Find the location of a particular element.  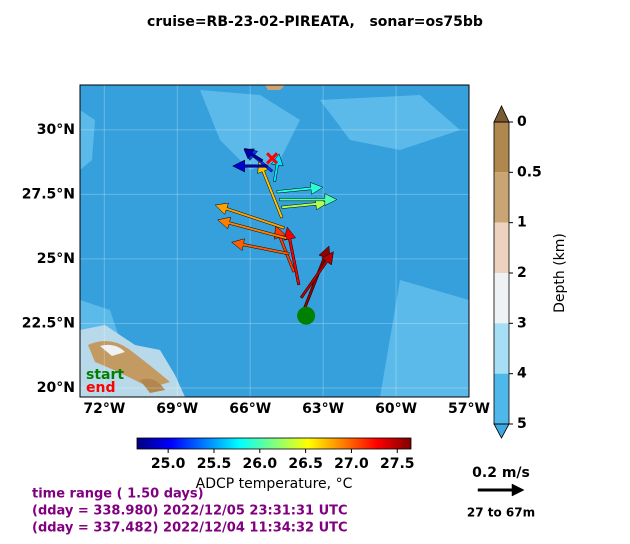

temp-tick-label: 25.5 is located at coordinates (214, 464).